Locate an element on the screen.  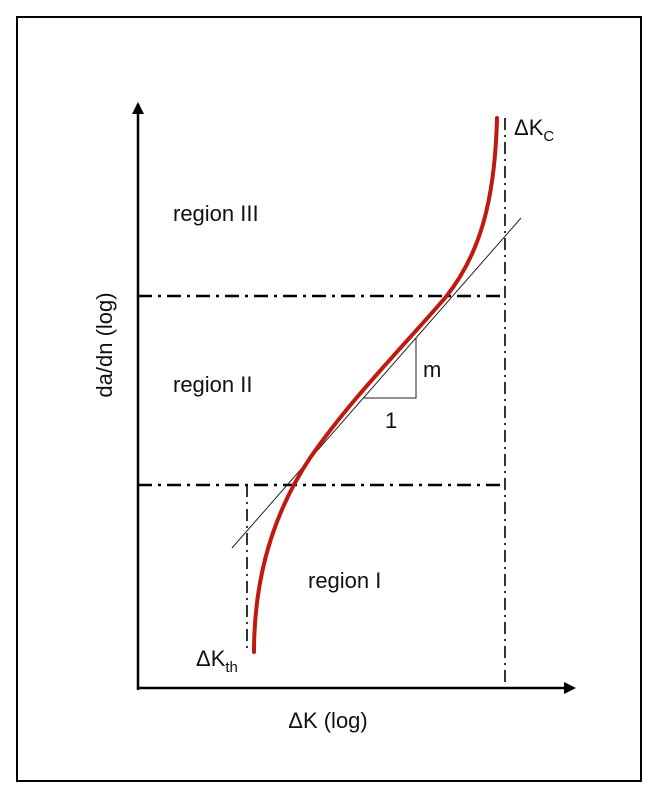
slope-triangle is located at coordinates (390, 368).